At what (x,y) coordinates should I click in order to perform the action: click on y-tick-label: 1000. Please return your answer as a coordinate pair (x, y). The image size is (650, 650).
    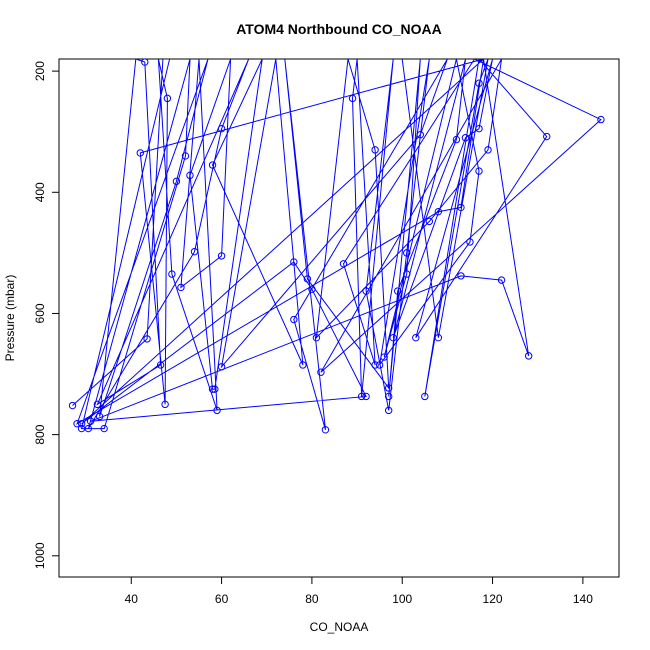
    Looking at the image, I should click on (40, 555).